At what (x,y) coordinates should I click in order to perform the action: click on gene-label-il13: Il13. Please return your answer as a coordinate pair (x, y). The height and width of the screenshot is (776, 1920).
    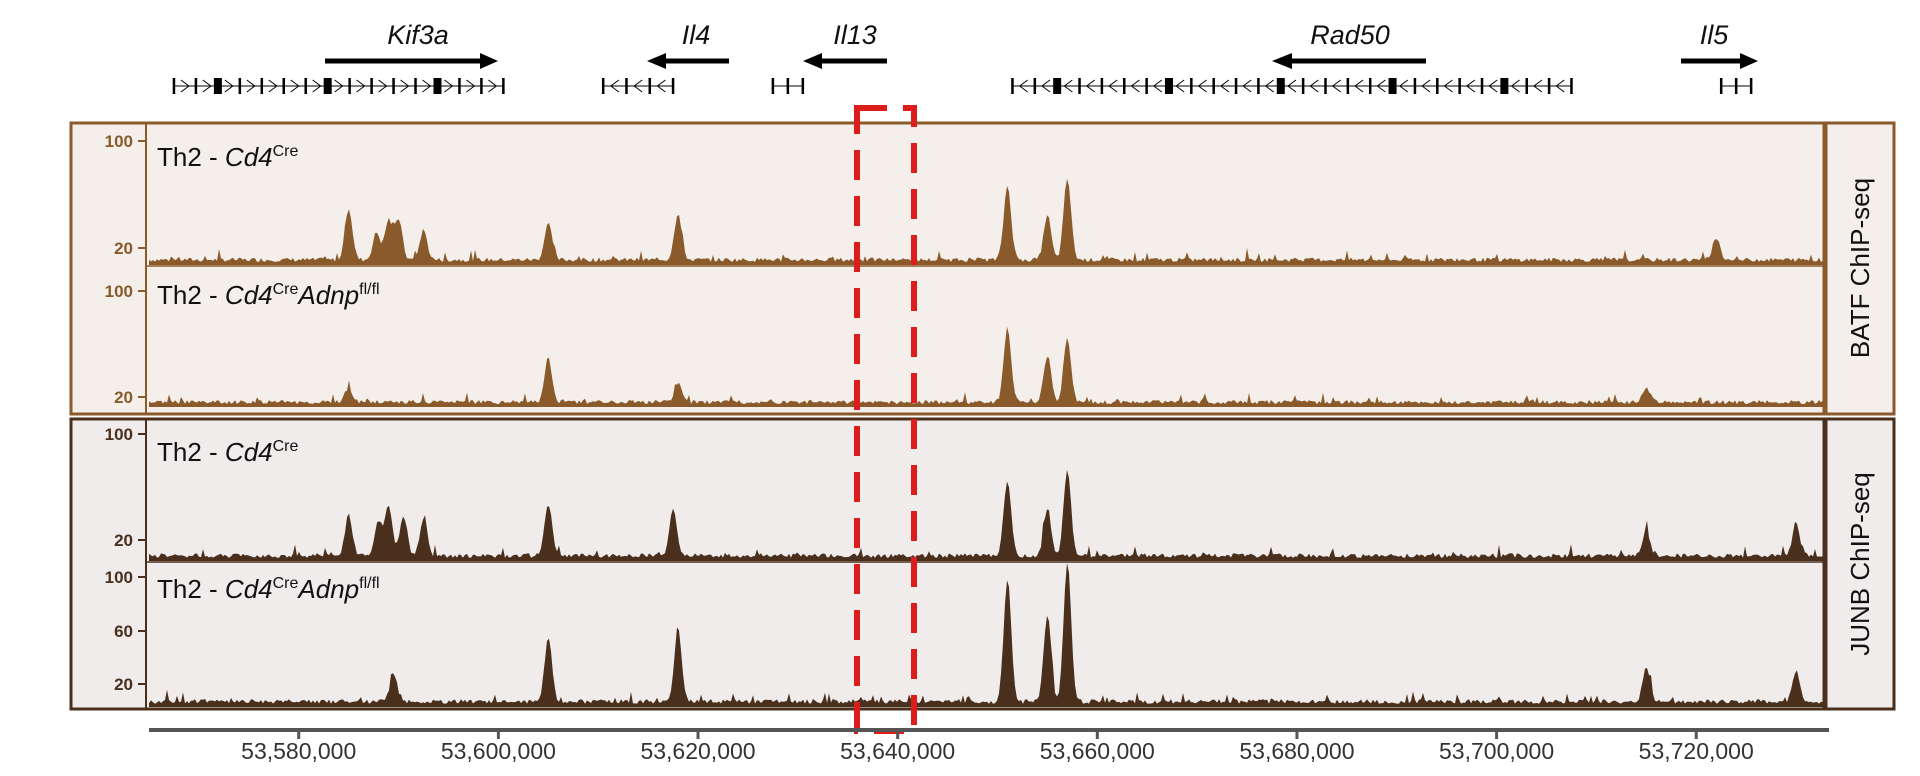
    Looking at the image, I should click on (855, 35).